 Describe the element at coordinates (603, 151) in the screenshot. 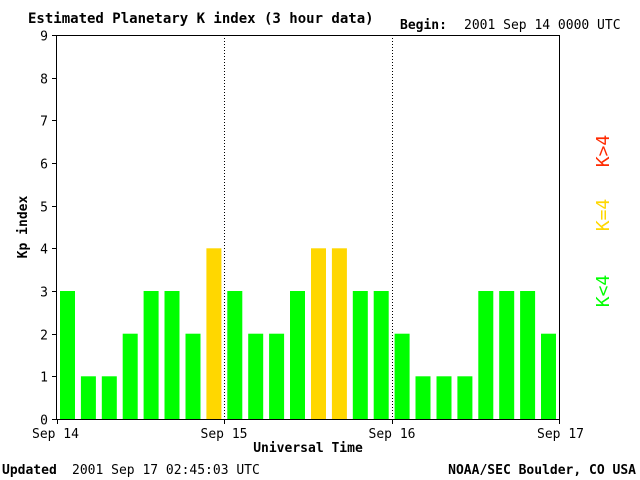

I see `legend-high: K>4` at that location.